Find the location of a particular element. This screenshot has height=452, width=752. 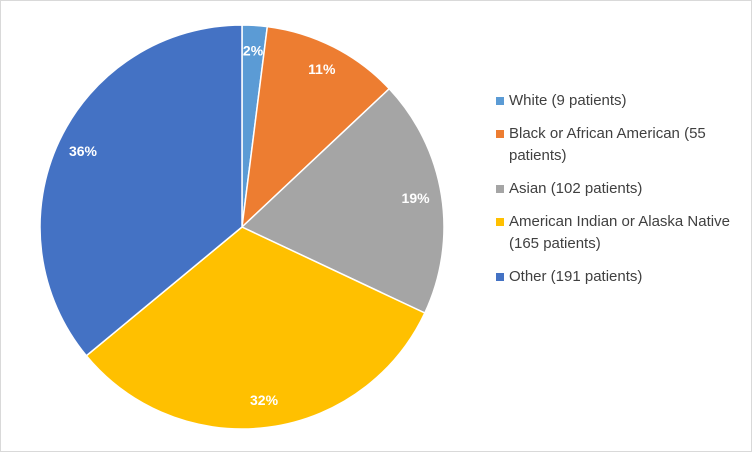

slice-label: 2% is located at coordinates (253, 50).